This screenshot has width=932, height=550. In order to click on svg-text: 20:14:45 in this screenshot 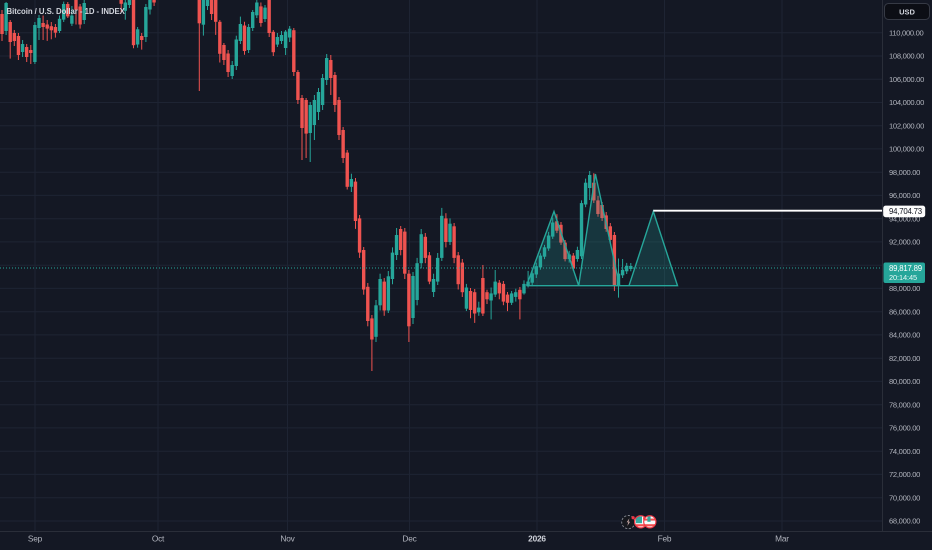, I will do `click(903, 277)`.